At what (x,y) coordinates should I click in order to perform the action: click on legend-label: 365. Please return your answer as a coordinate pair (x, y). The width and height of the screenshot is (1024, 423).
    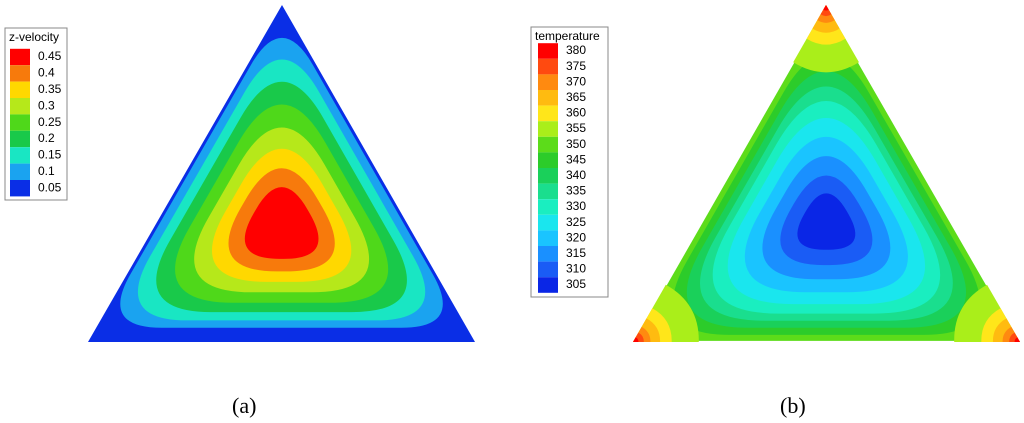
    Looking at the image, I should click on (576, 97).